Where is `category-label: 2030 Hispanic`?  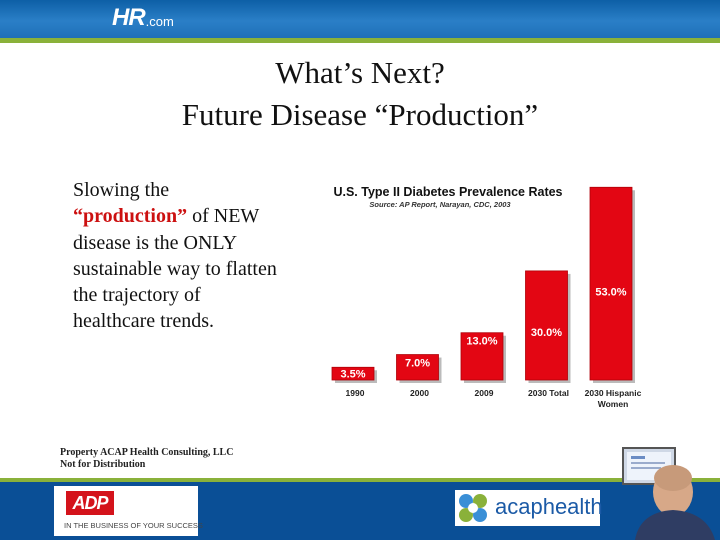
category-label: 2030 Hispanic is located at coordinates (613, 393).